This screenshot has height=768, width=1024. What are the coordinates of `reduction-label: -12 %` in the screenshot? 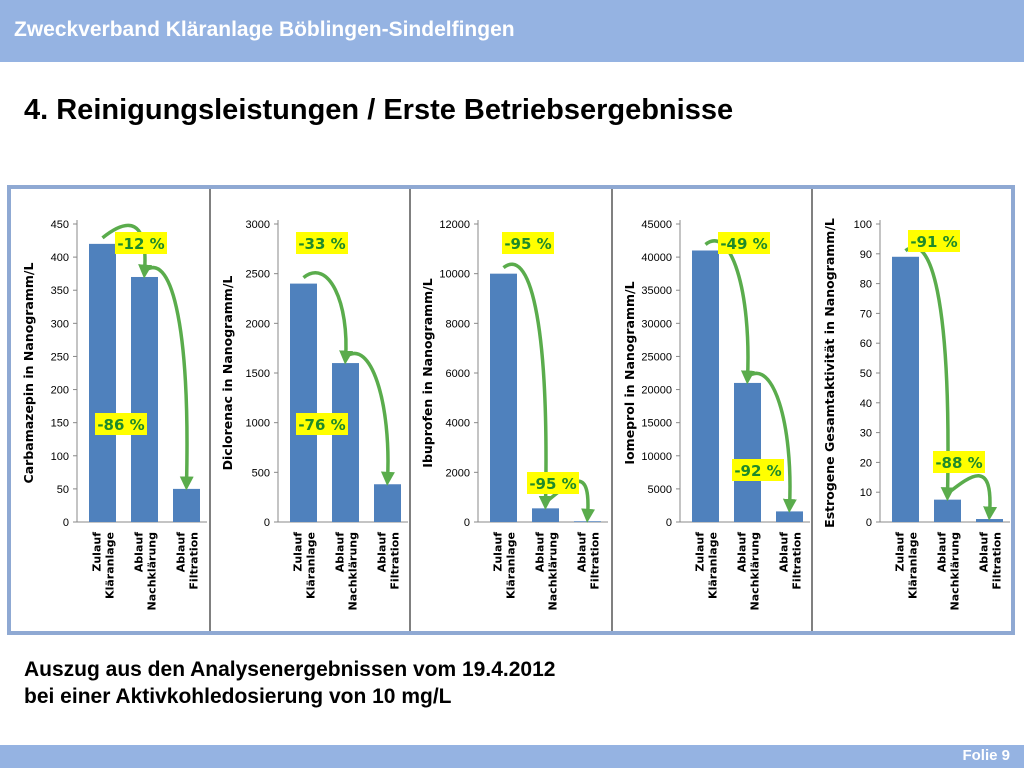 It's located at (140, 244).